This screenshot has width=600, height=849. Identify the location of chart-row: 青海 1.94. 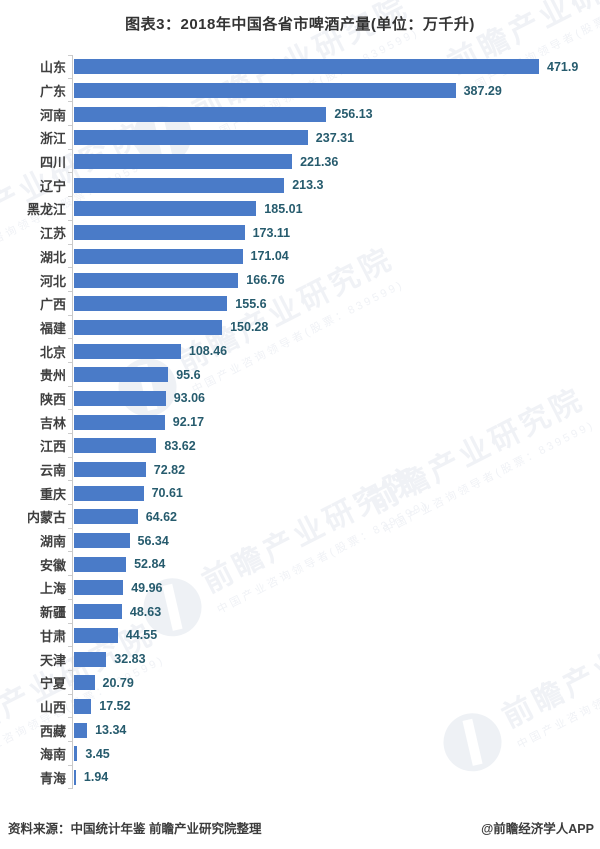
(297, 777).